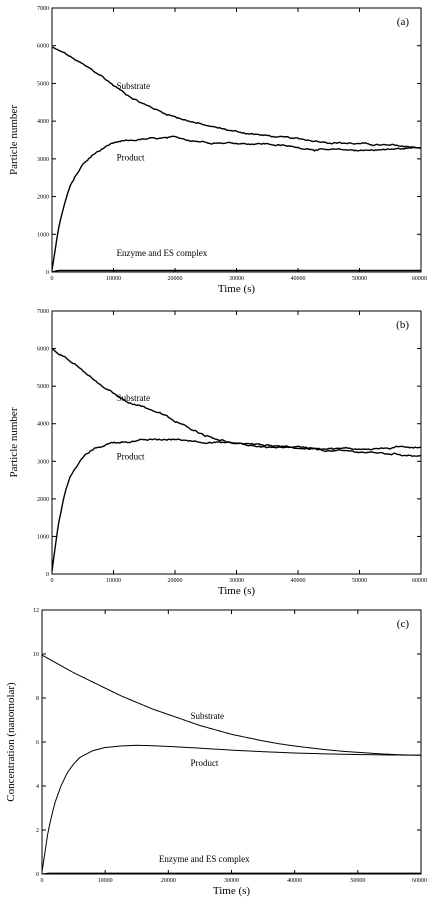  What do you see at coordinates (36, 611) in the screenshot?
I see `y-tick-label: 12` at bounding box center [36, 611].